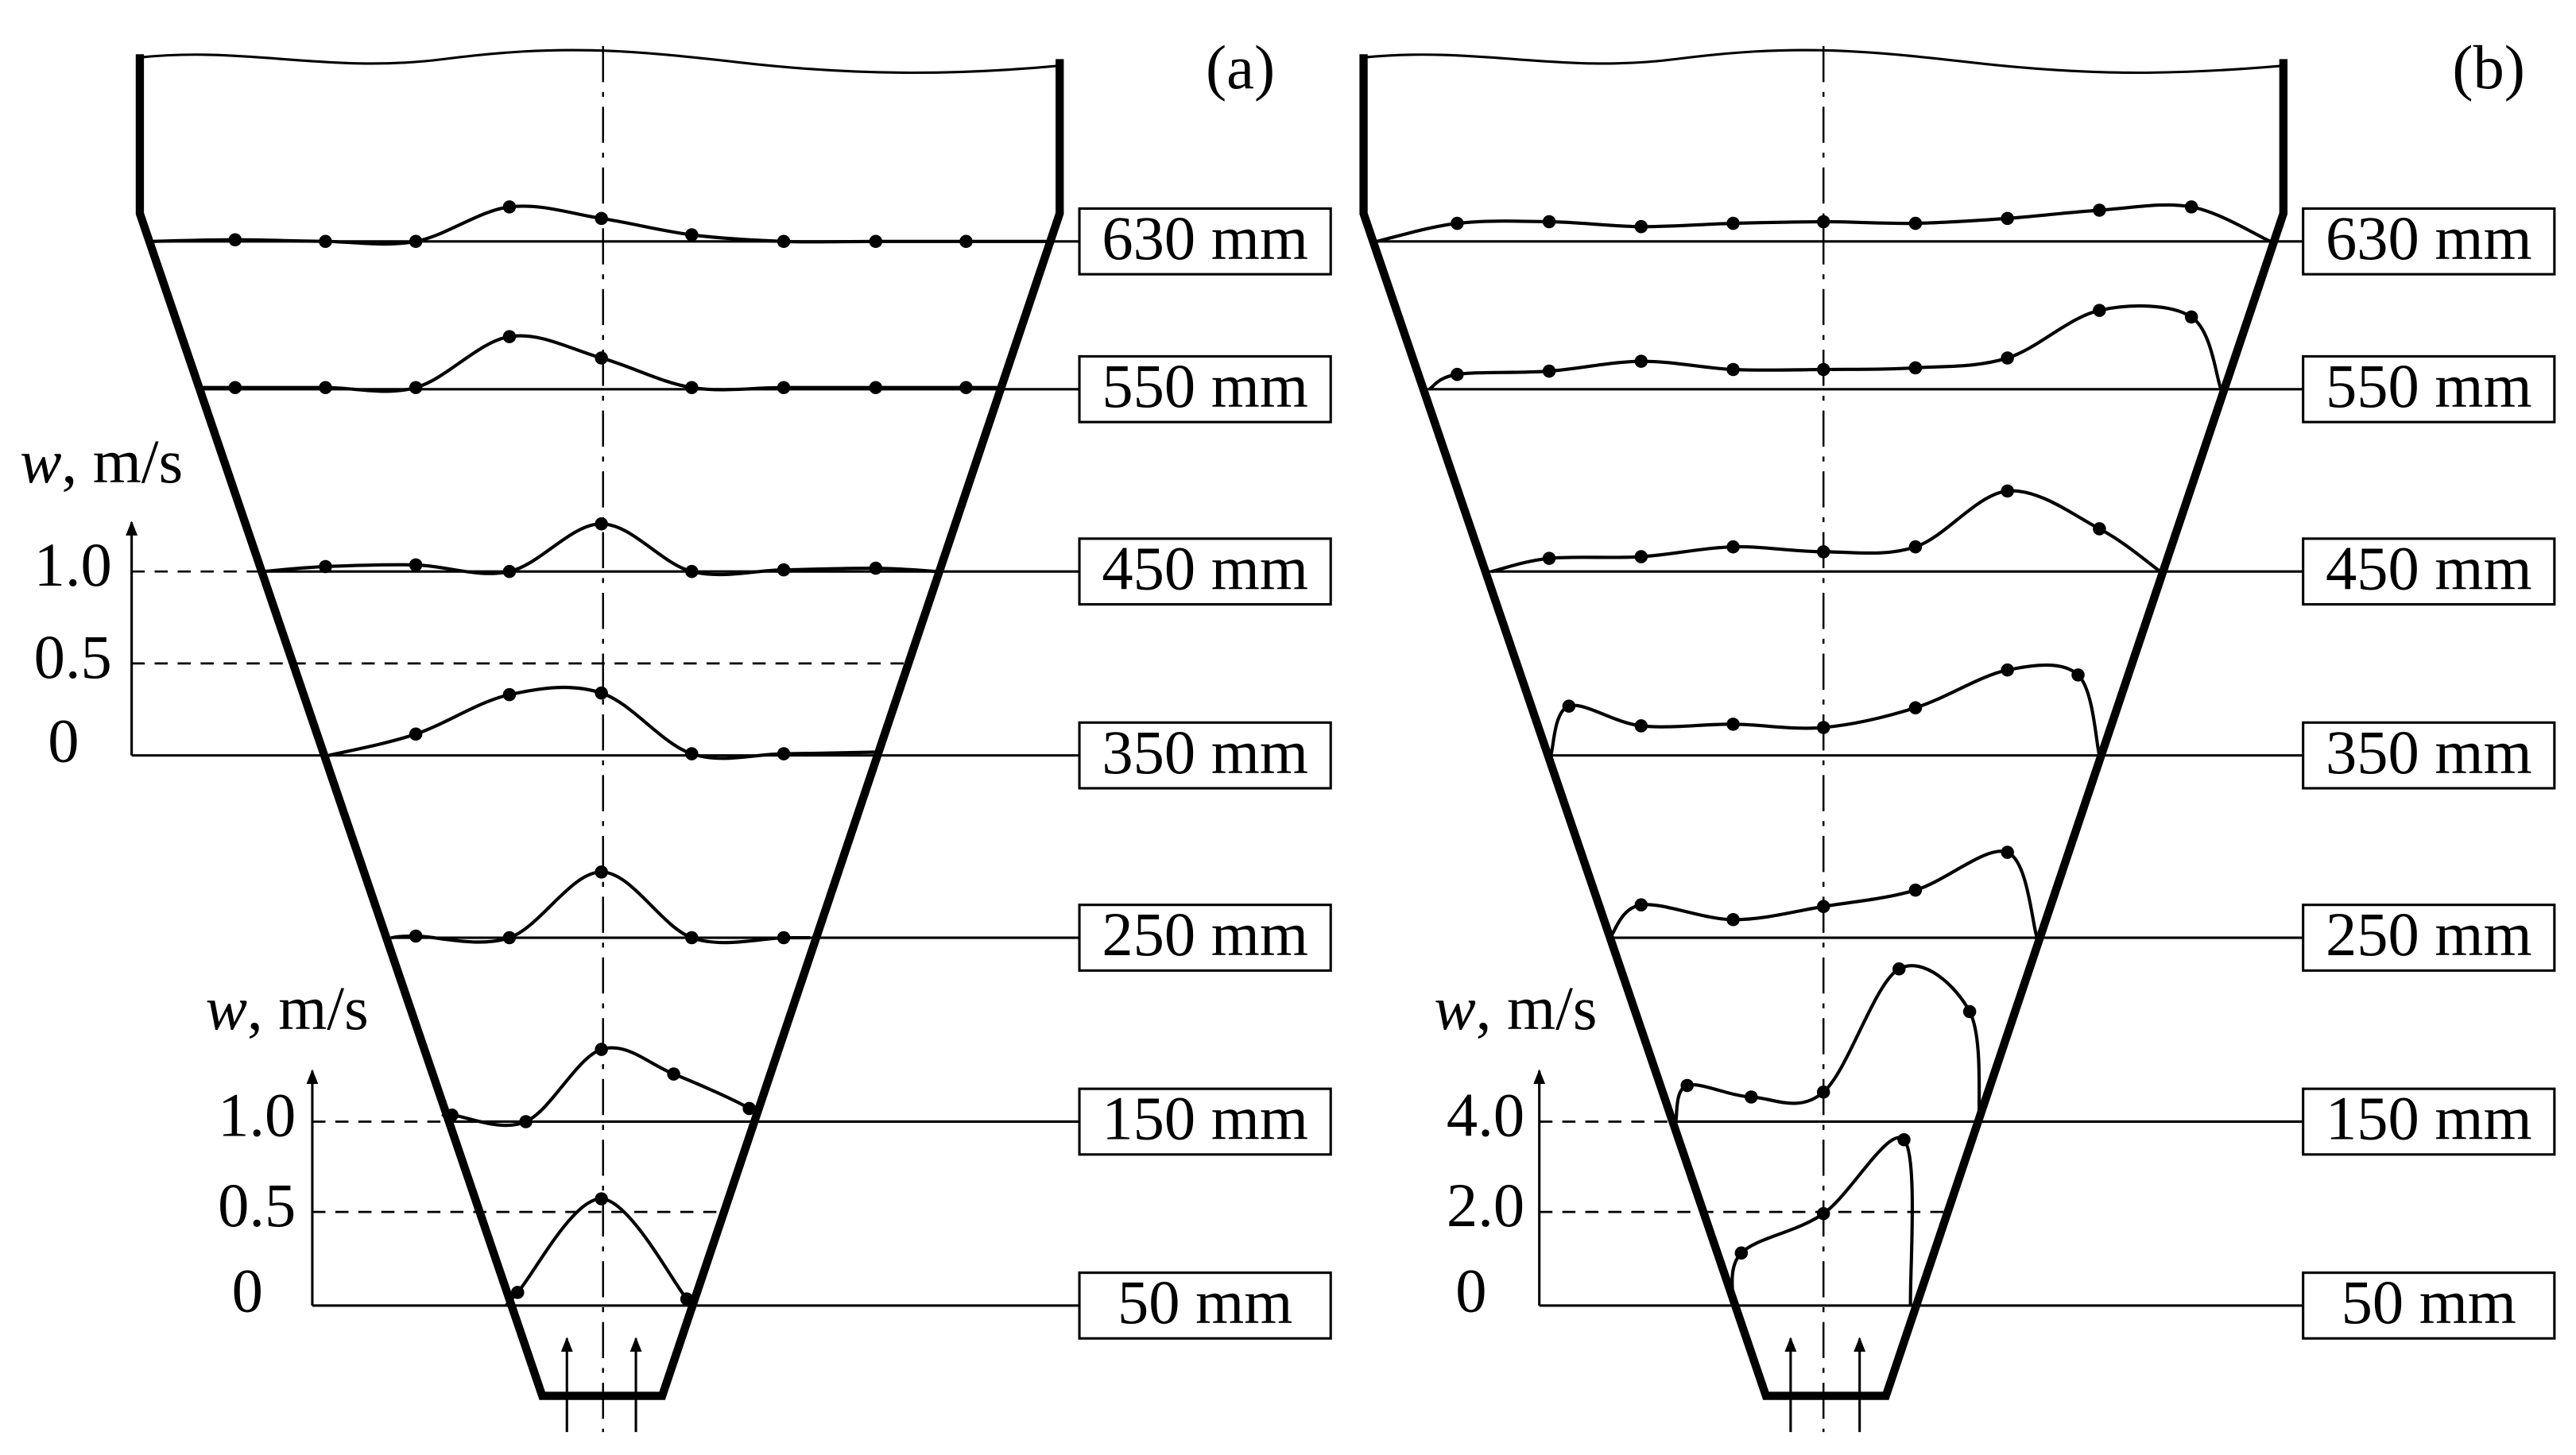 The image size is (2576, 1455). I want to click on panel-label: (a), so click(1240, 67).